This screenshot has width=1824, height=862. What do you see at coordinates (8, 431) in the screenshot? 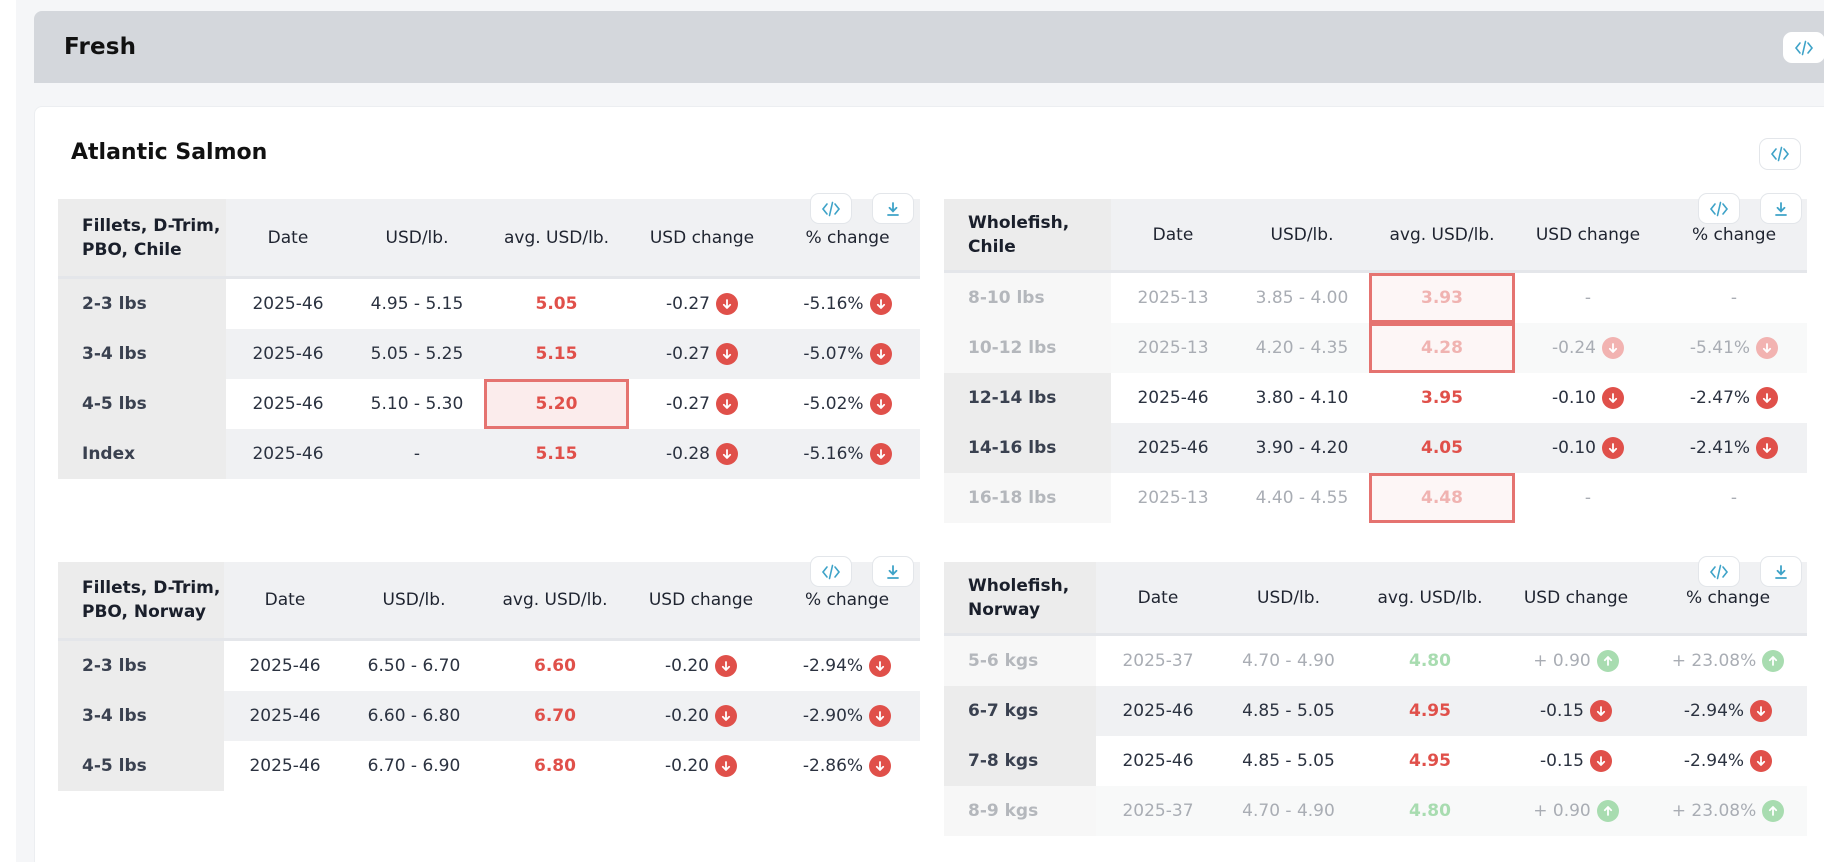
I see `left-sidebar-edge` at bounding box center [8, 431].